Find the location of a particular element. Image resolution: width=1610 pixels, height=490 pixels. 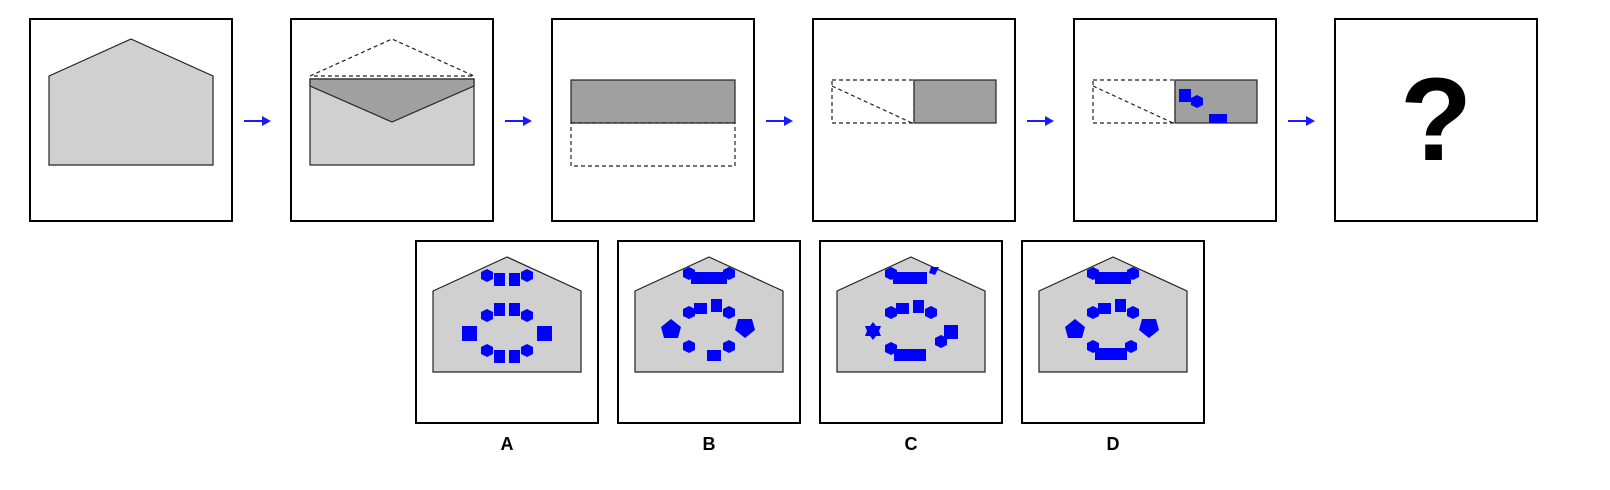

step-1-panel is located at coordinates (131, 120).